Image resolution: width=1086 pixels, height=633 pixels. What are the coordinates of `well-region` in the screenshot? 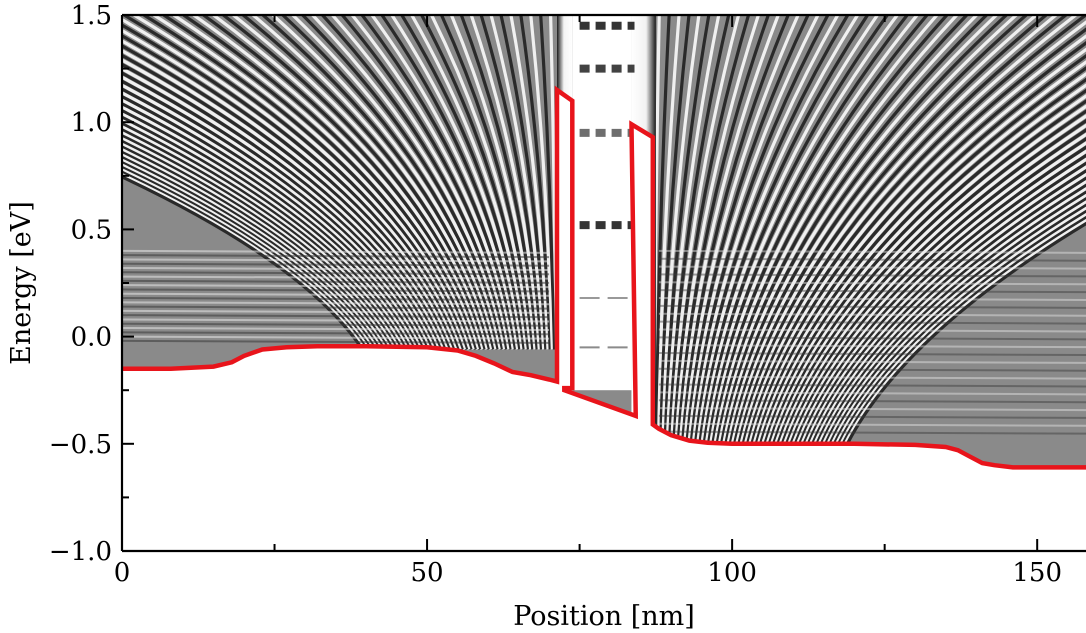 It's located at (602, 203).